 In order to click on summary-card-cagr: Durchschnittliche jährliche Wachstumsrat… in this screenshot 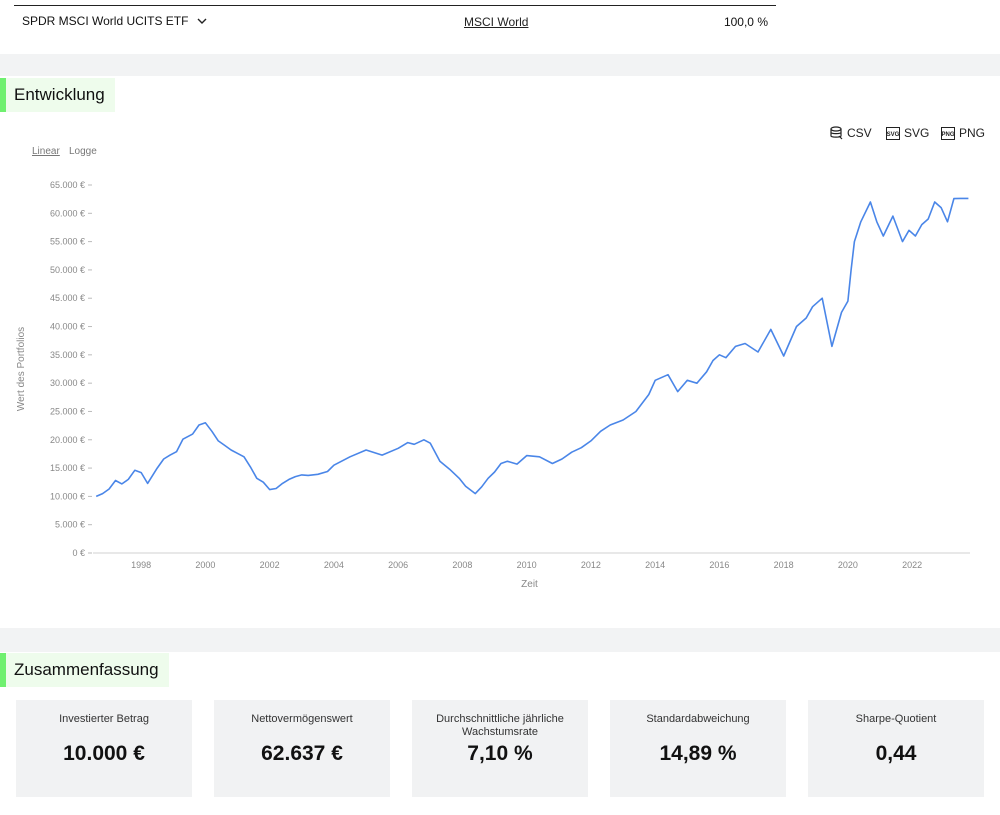, I will do `click(500, 748)`.